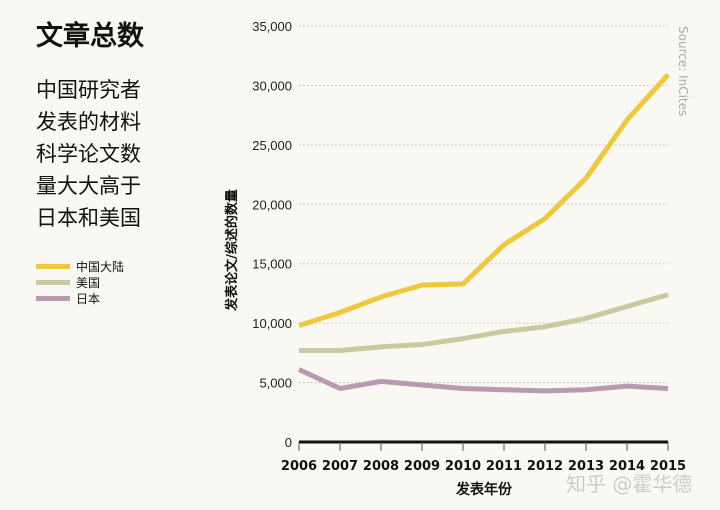  I want to click on description-line: 中国研究者, so click(88, 90).